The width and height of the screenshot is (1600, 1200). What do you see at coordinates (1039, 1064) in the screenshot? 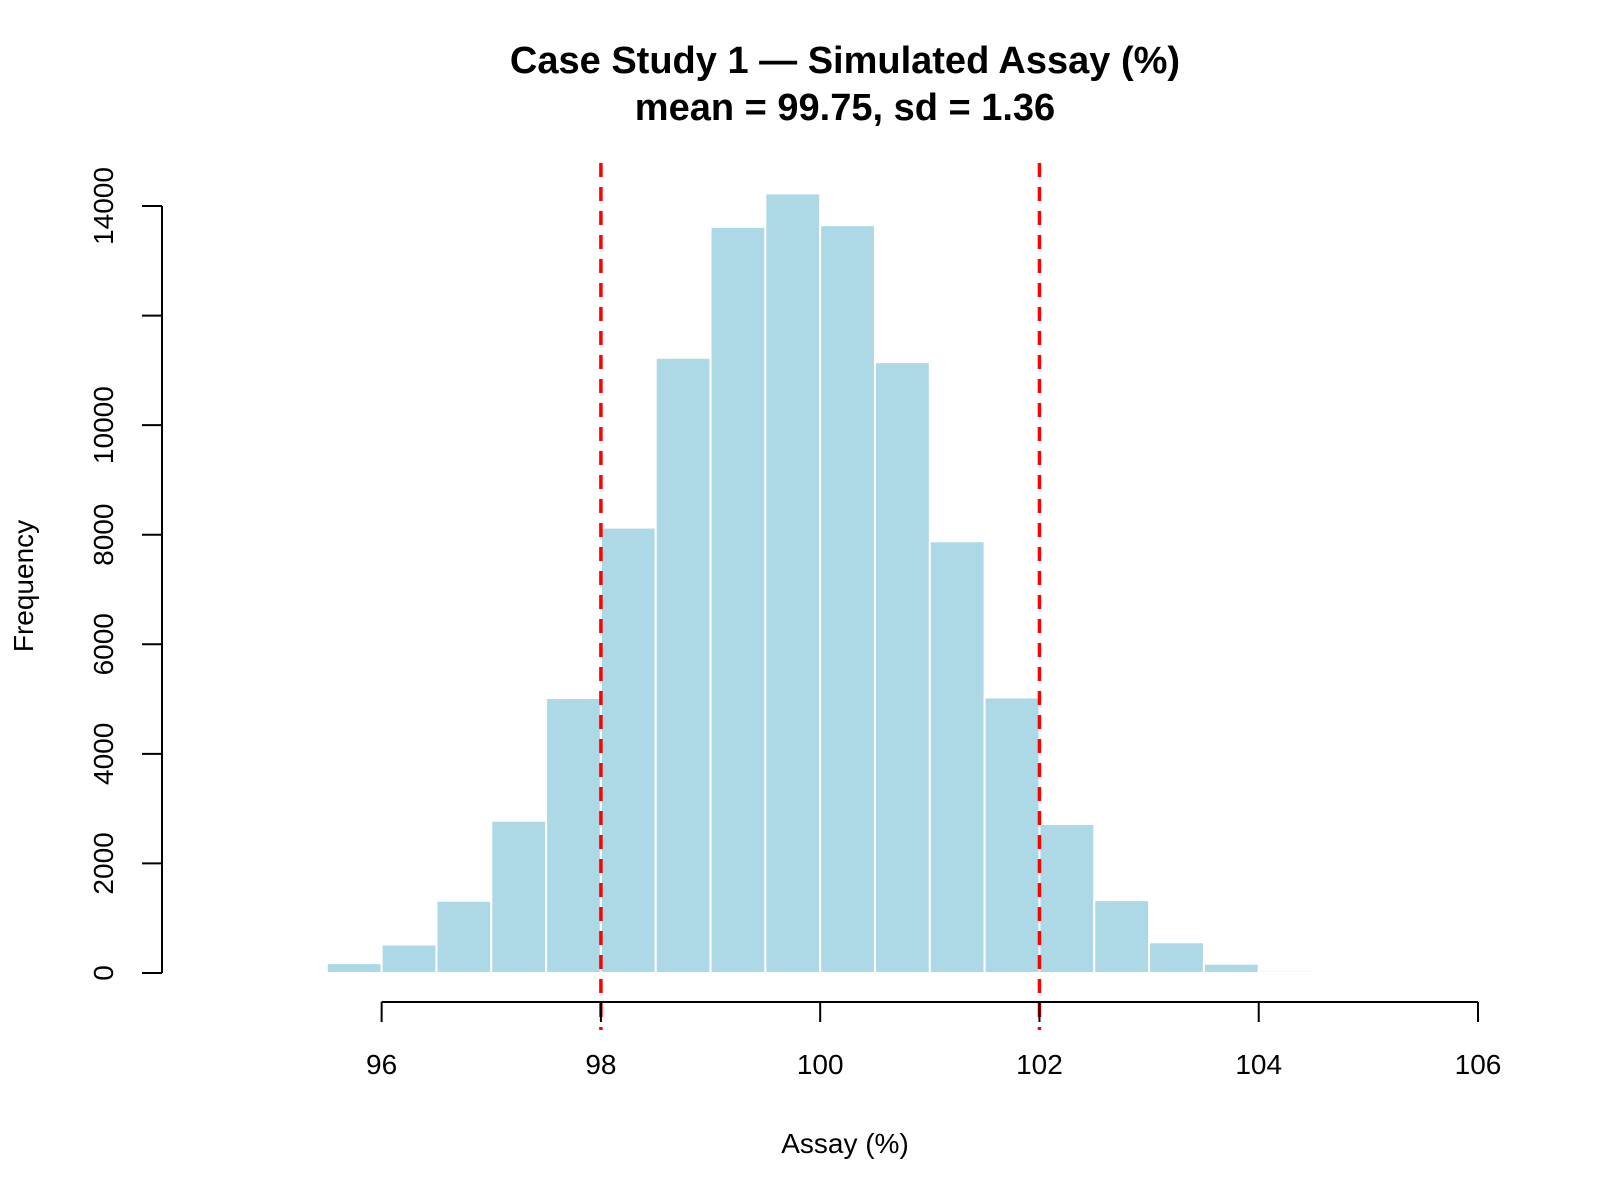
I see `x-tick-label: 102` at bounding box center [1039, 1064].